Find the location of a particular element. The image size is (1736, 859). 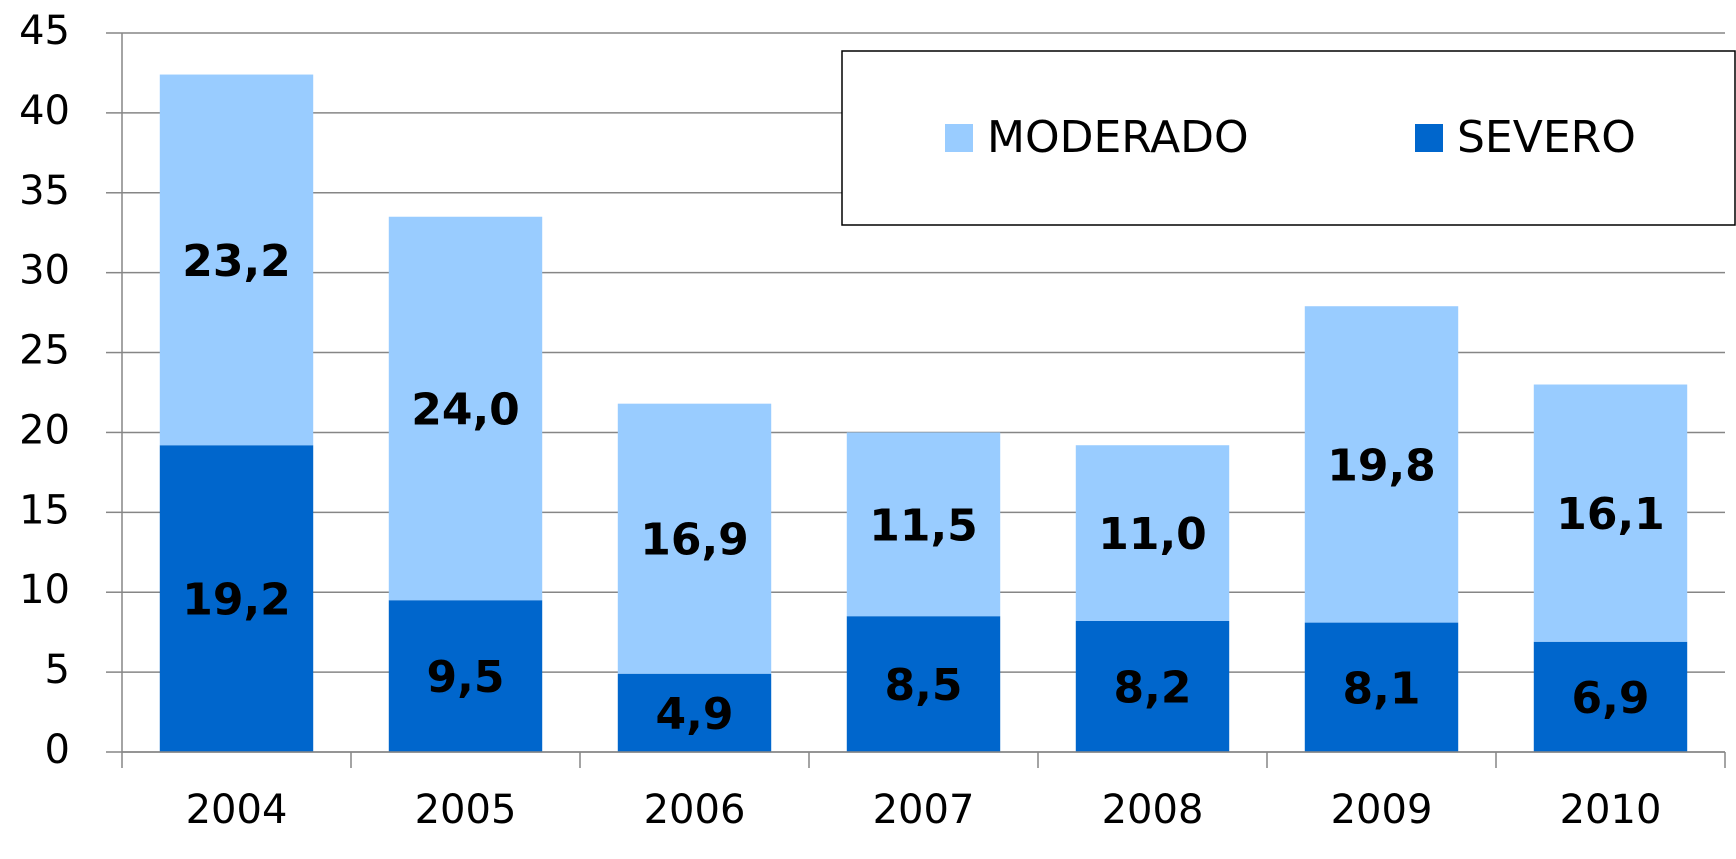

value-label: 11,0 is located at coordinates (1152, 534).